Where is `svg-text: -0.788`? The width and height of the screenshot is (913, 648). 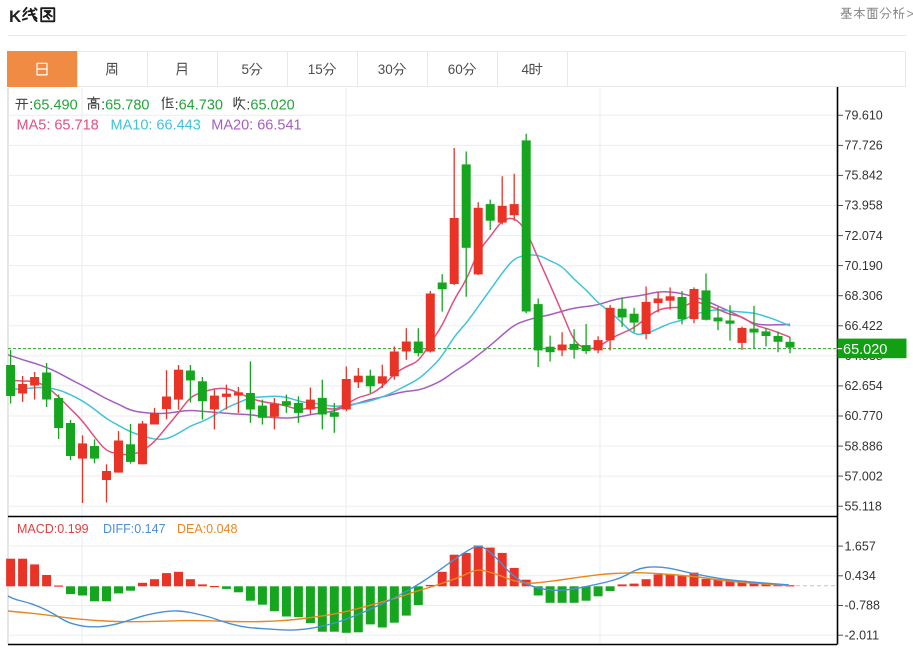 svg-text: -0.788 is located at coordinates (862, 606).